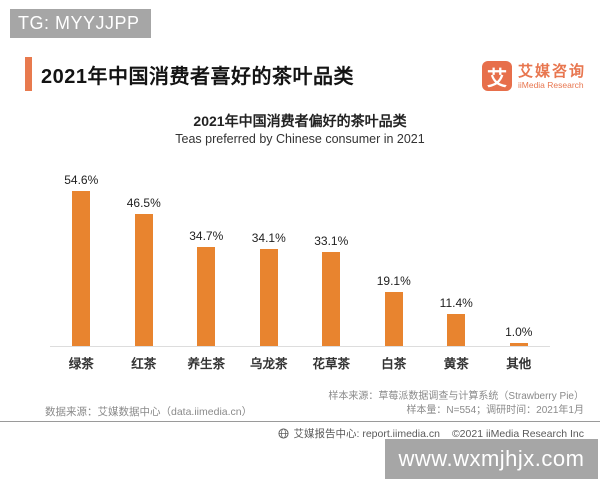 The width and height of the screenshot is (600, 480). What do you see at coordinates (28, 74) in the screenshot?
I see `title-accent-bar` at bounding box center [28, 74].